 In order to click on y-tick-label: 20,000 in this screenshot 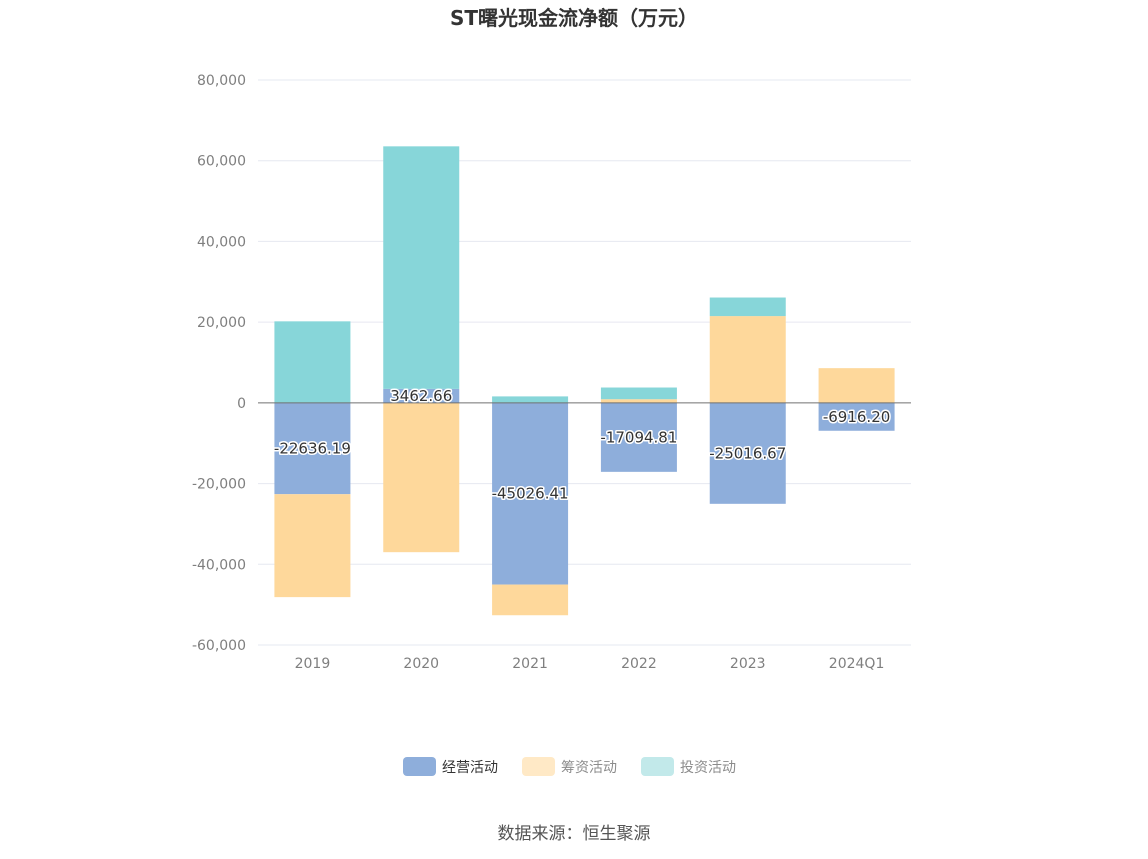, I will do `click(221, 323)`.